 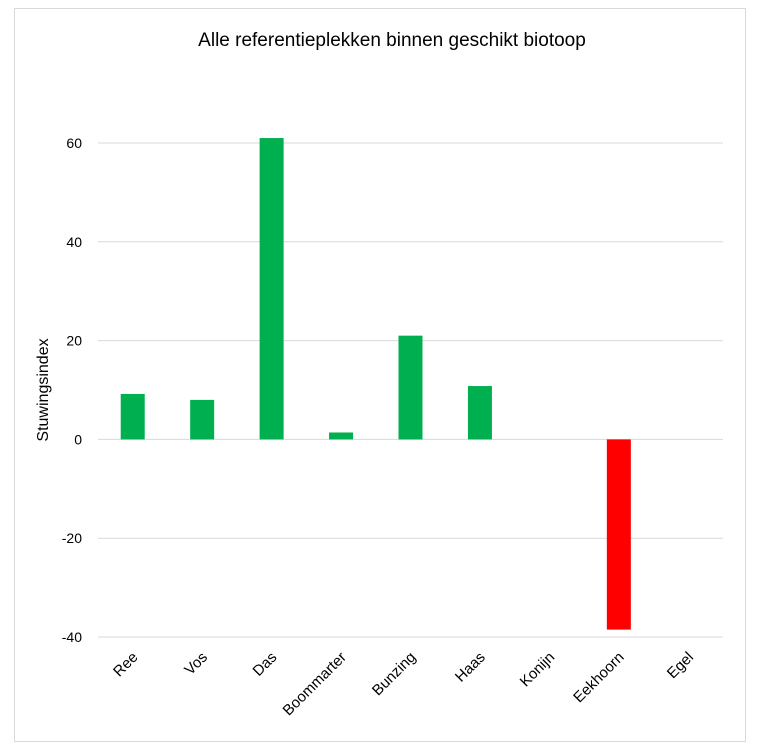 What do you see at coordinates (315, 684) in the screenshot?
I see `x-tick-label: Boommarter` at bounding box center [315, 684].